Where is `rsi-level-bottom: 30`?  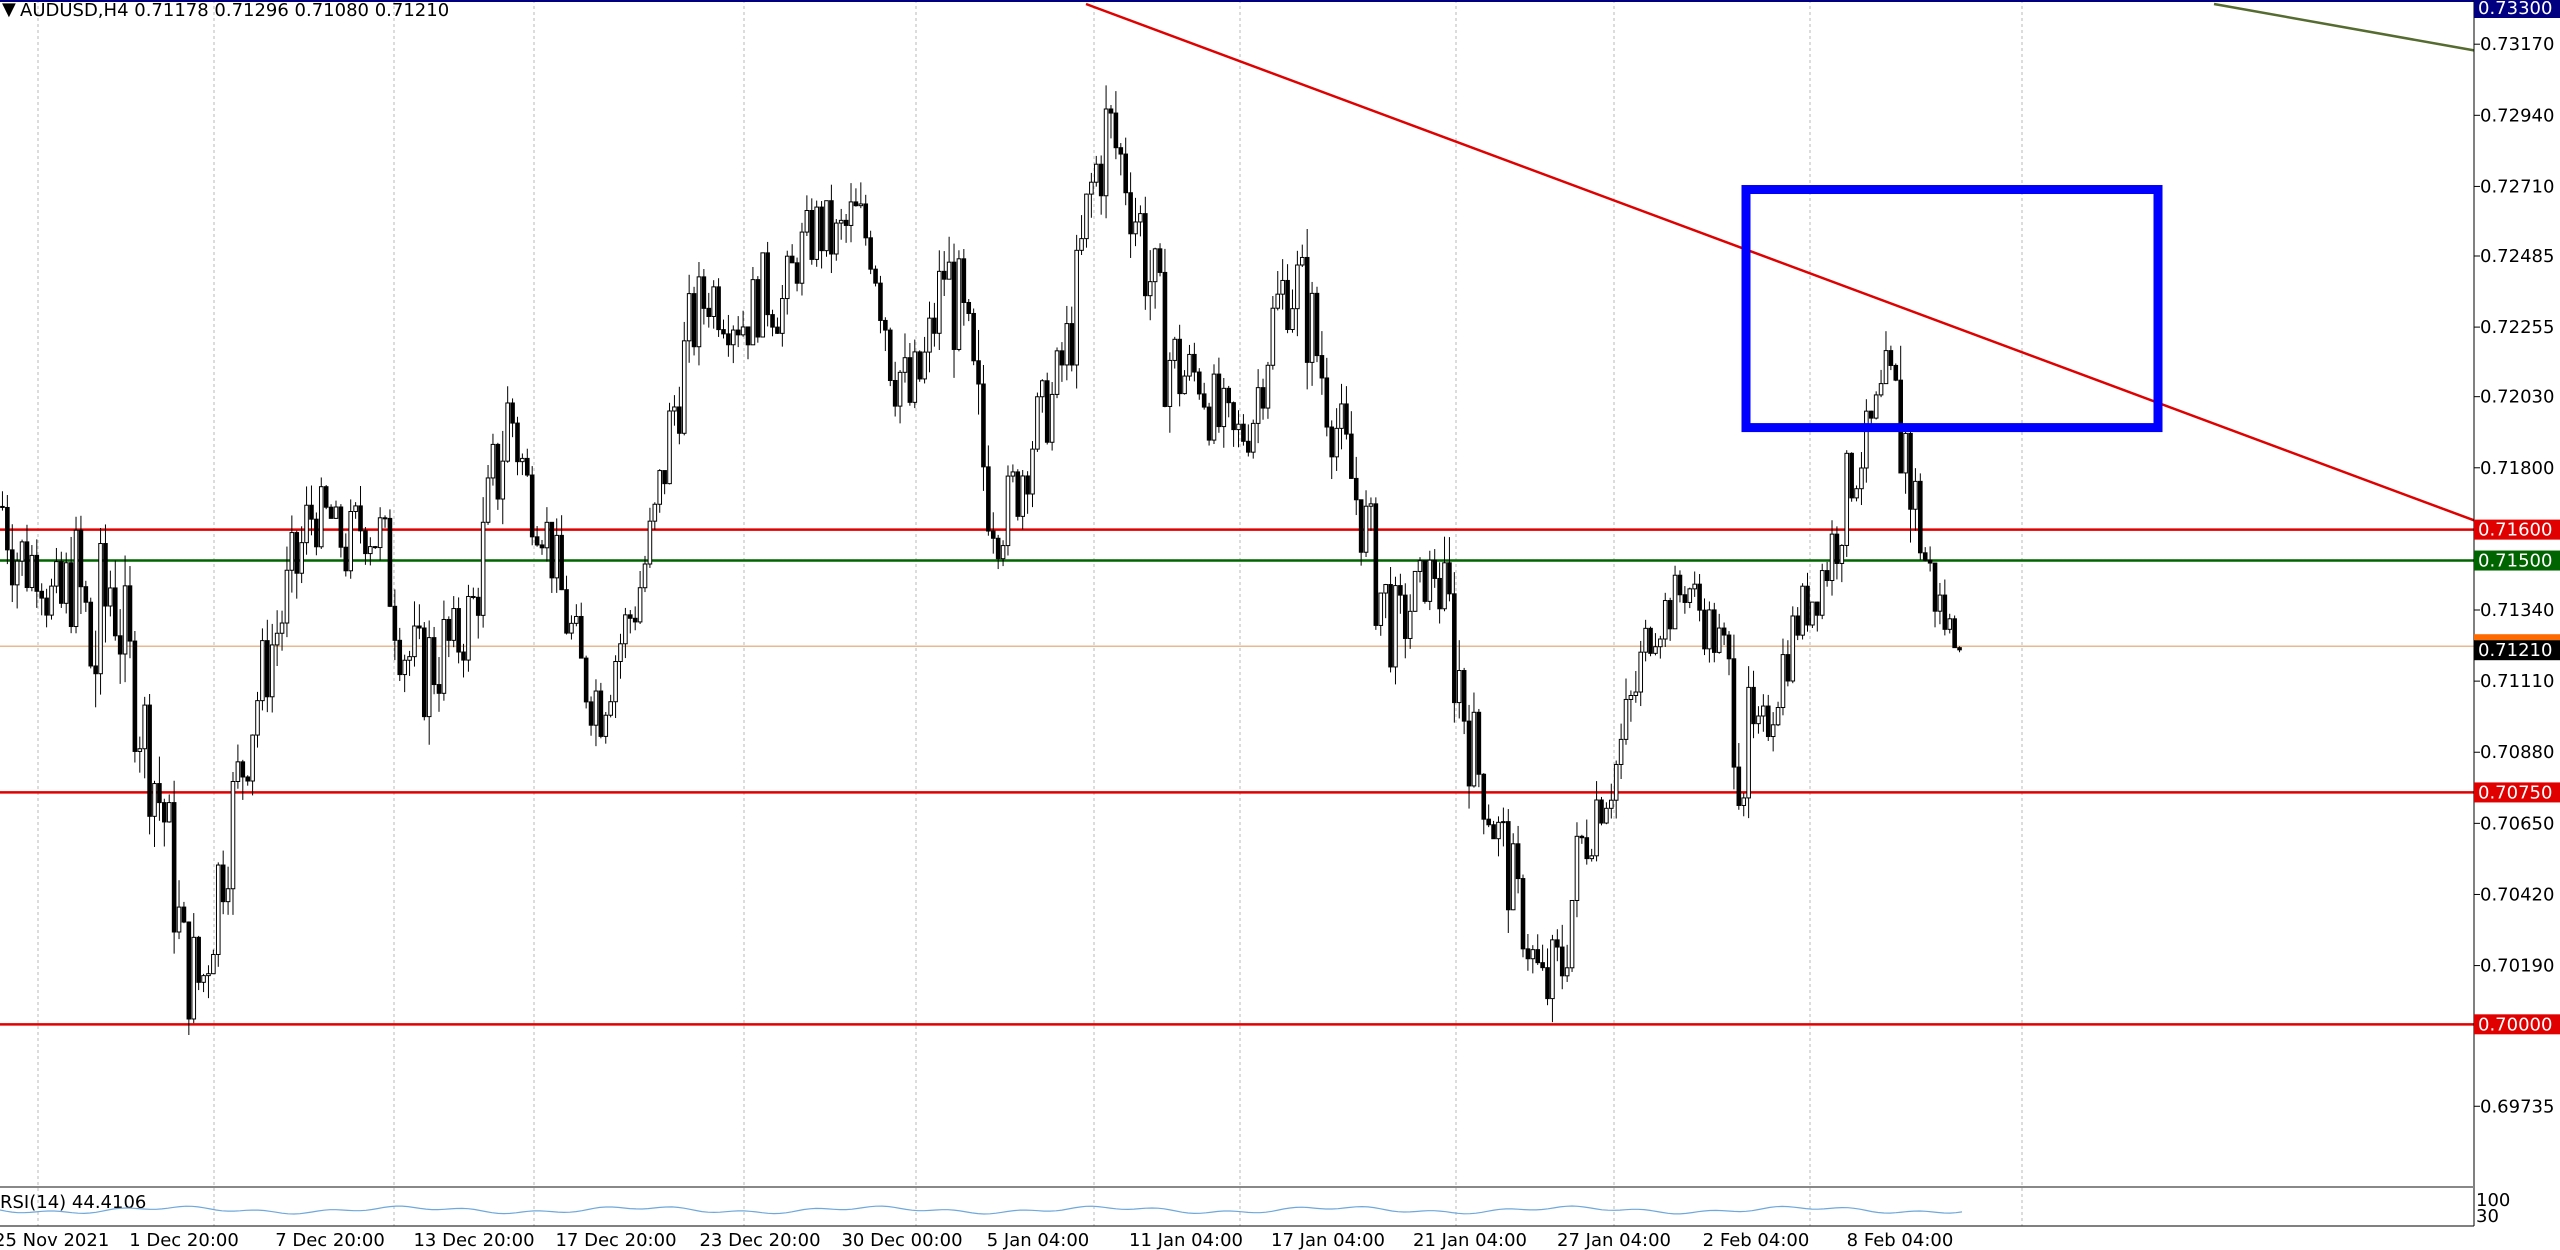 rsi-level-bottom: 30 is located at coordinates (2487, 1216).